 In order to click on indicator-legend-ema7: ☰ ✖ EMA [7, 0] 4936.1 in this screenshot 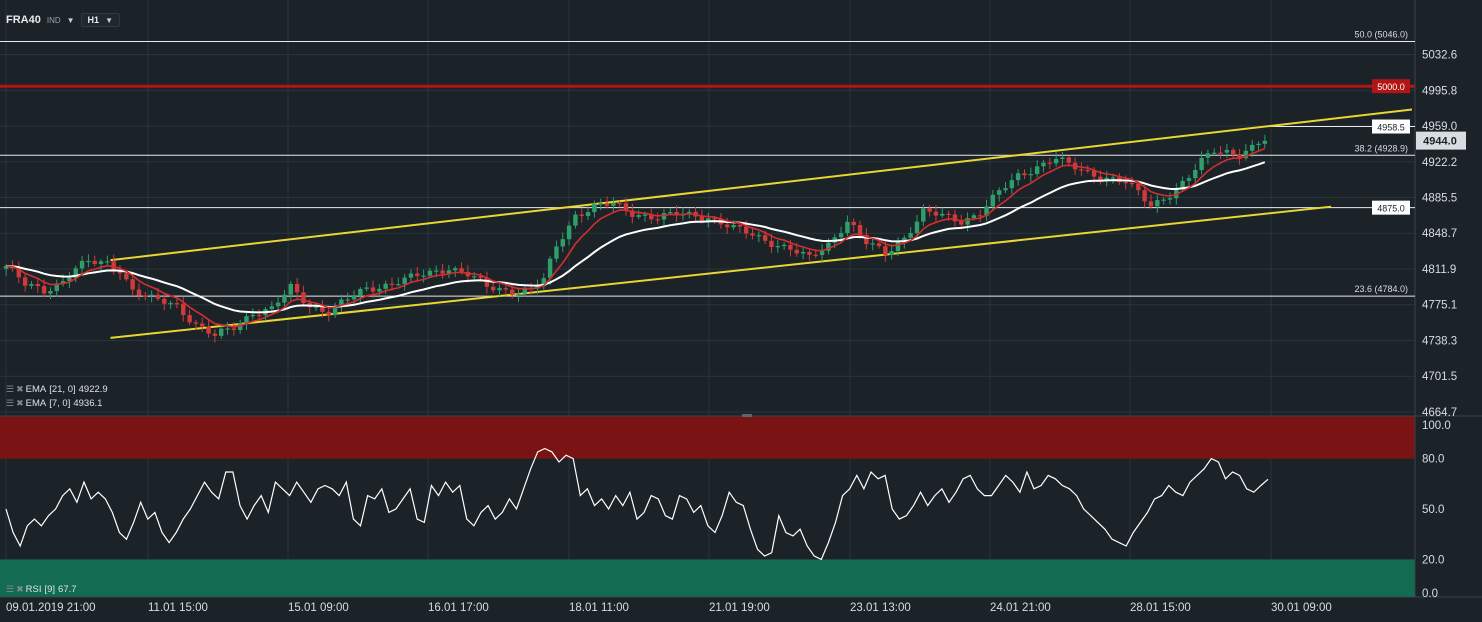, I will do `click(54, 403)`.